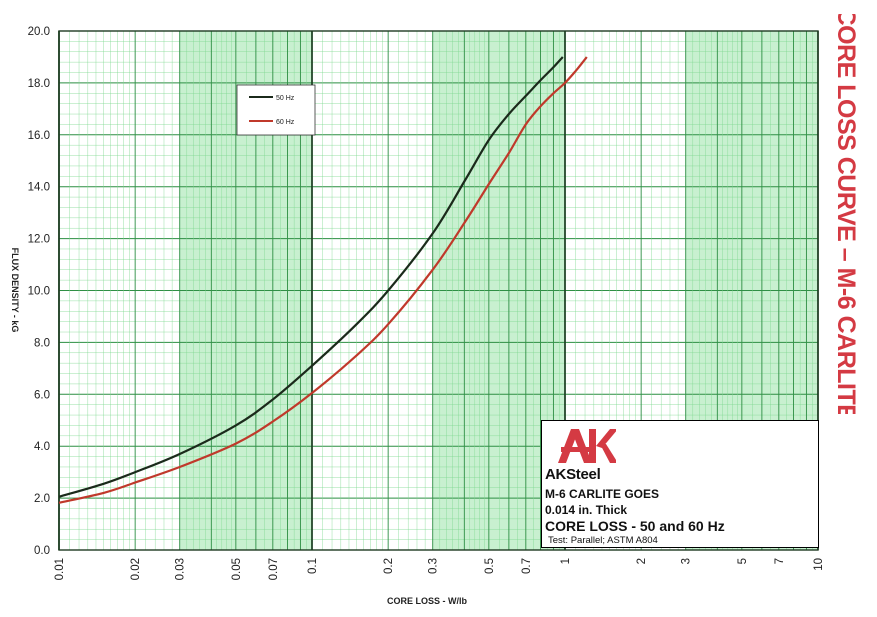  What do you see at coordinates (39, 188) in the screenshot?
I see `y-tick-label: 14.0` at bounding box center [39, 188].